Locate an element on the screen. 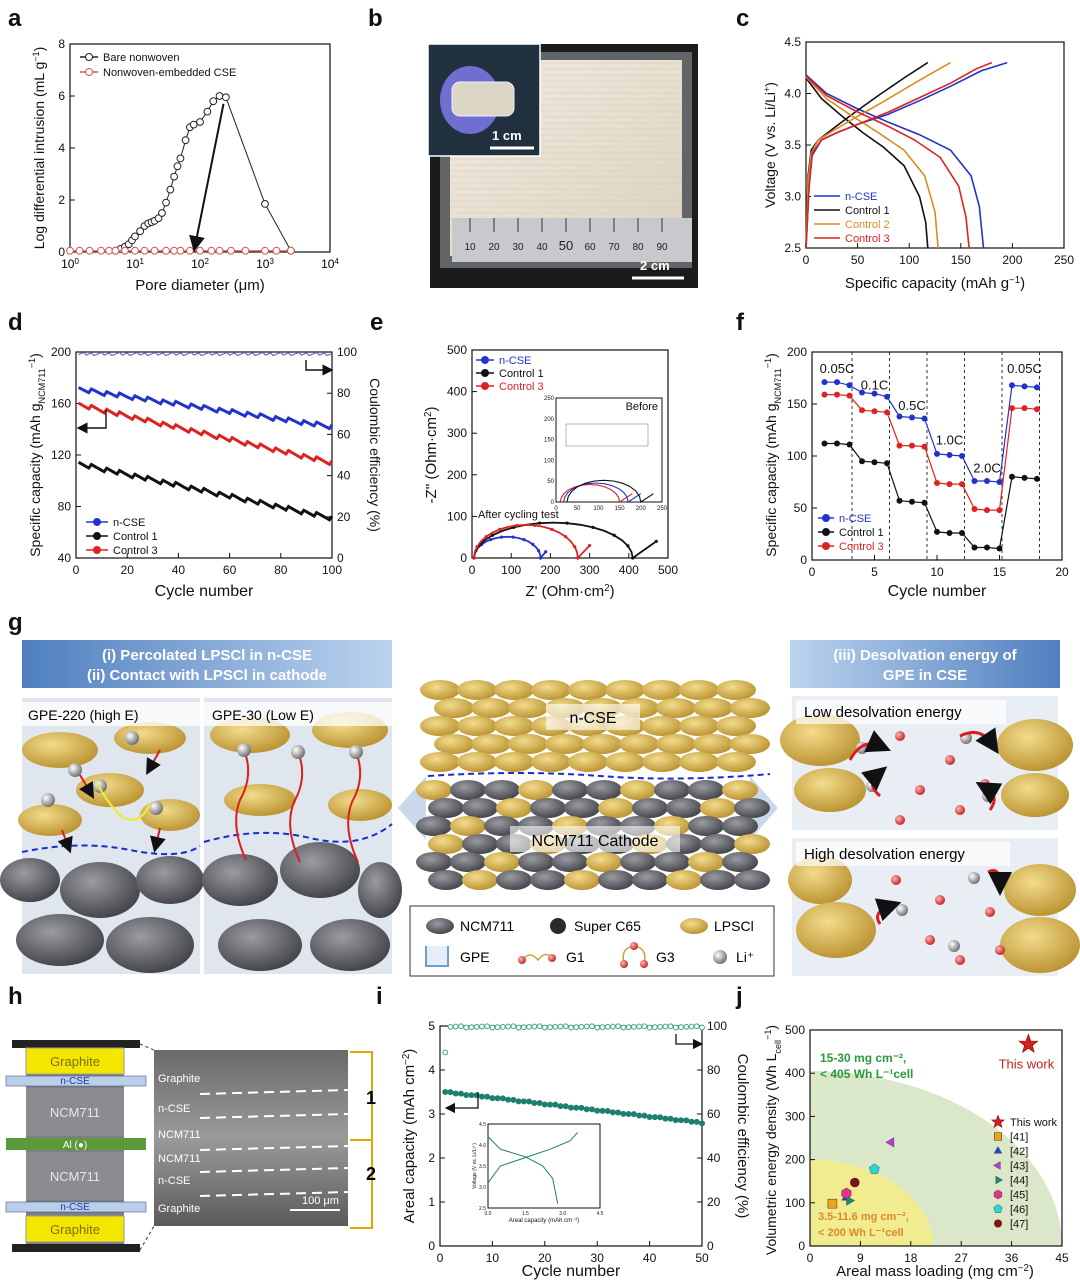  f-ylabel-part-2: −1 is located at coordinates (768, 363).